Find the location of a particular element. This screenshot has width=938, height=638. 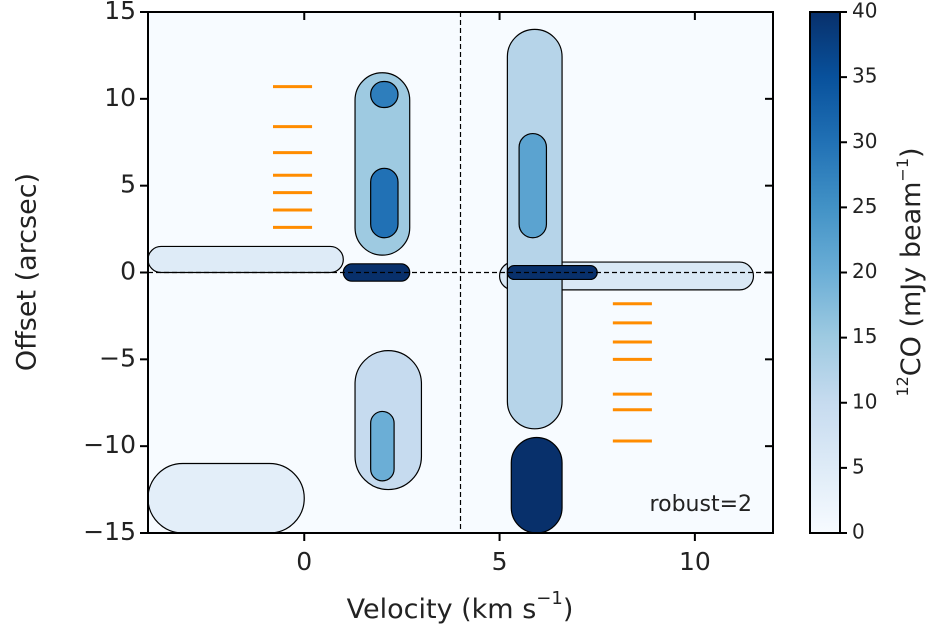

colorbar-tick-label: 30 is located at coordinates (864, 141).